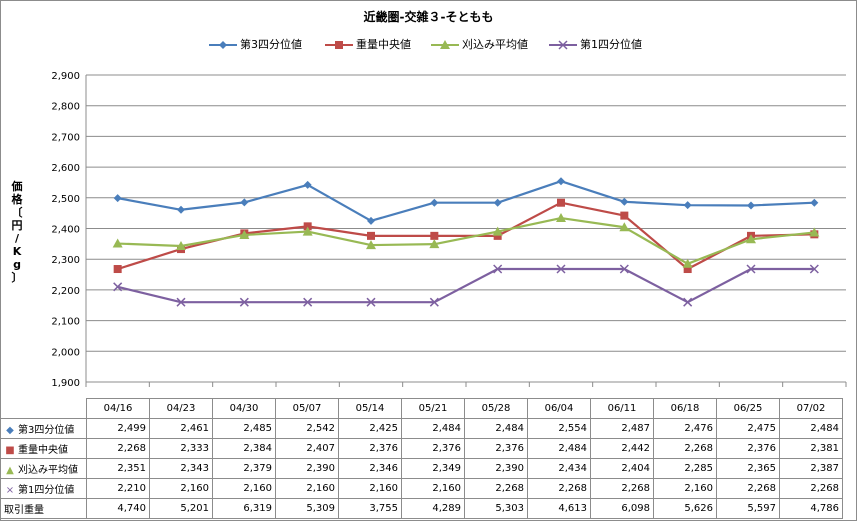 The width and height of the screenshot is (857, 521). What do you see at coordinates (223, 45) in the screenshot?
I see `legend-marker-diamond-icon` at bounding box center [223, 45].